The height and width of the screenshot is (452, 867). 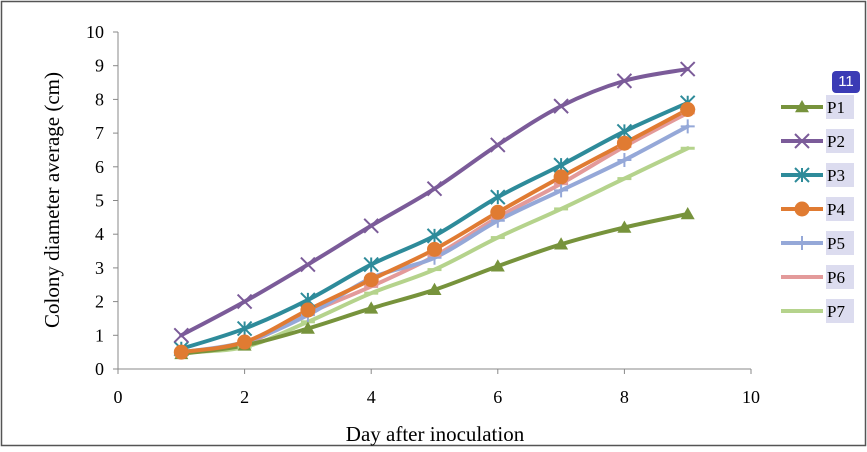 I want to click on legend-label: P3, so click(x=836, y=175).